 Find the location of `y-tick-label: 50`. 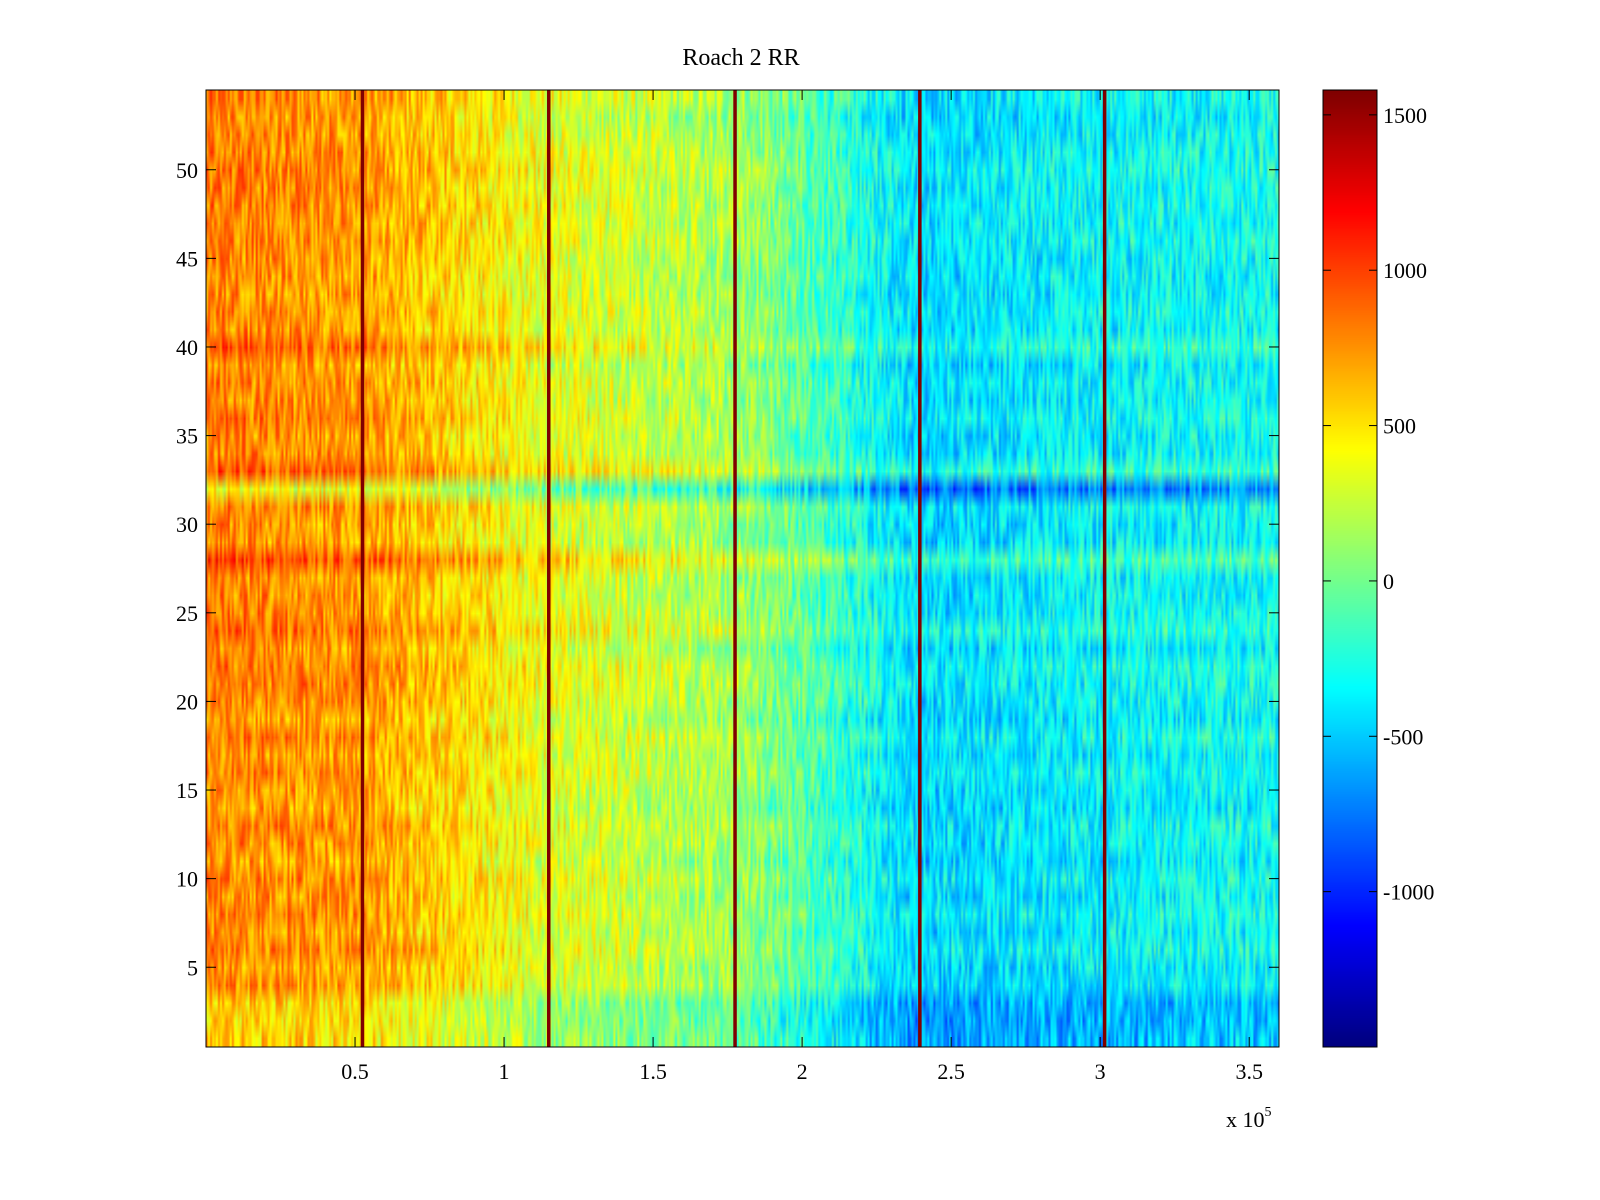

y-tick-label: 50 is located at coordinates (187, 170).